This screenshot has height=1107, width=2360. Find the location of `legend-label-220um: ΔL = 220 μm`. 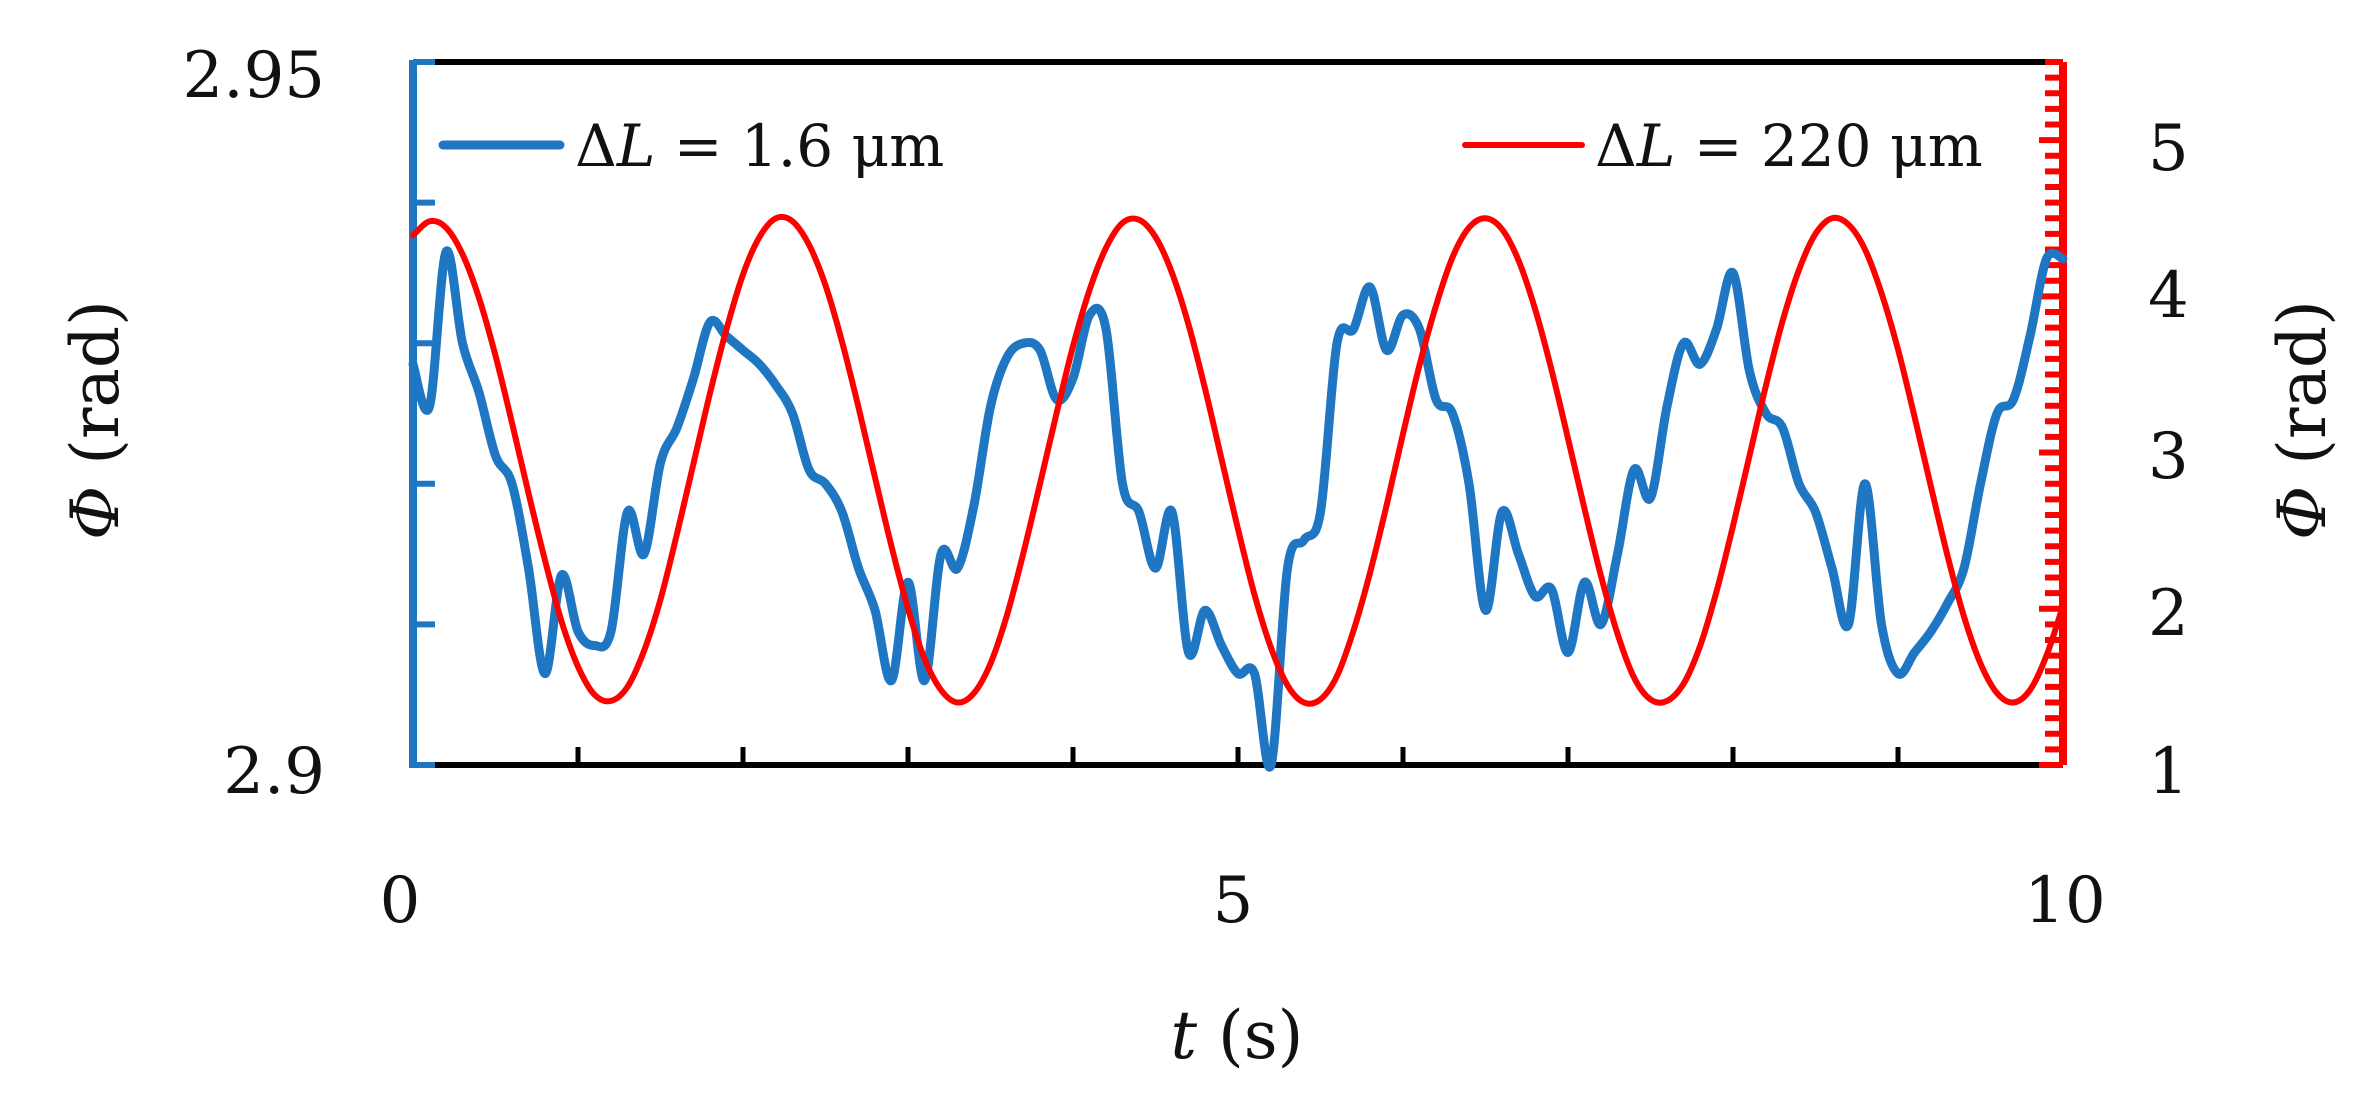

legend-label-220um: ΔL = 220 μm is located at coordinates (1789, 146).